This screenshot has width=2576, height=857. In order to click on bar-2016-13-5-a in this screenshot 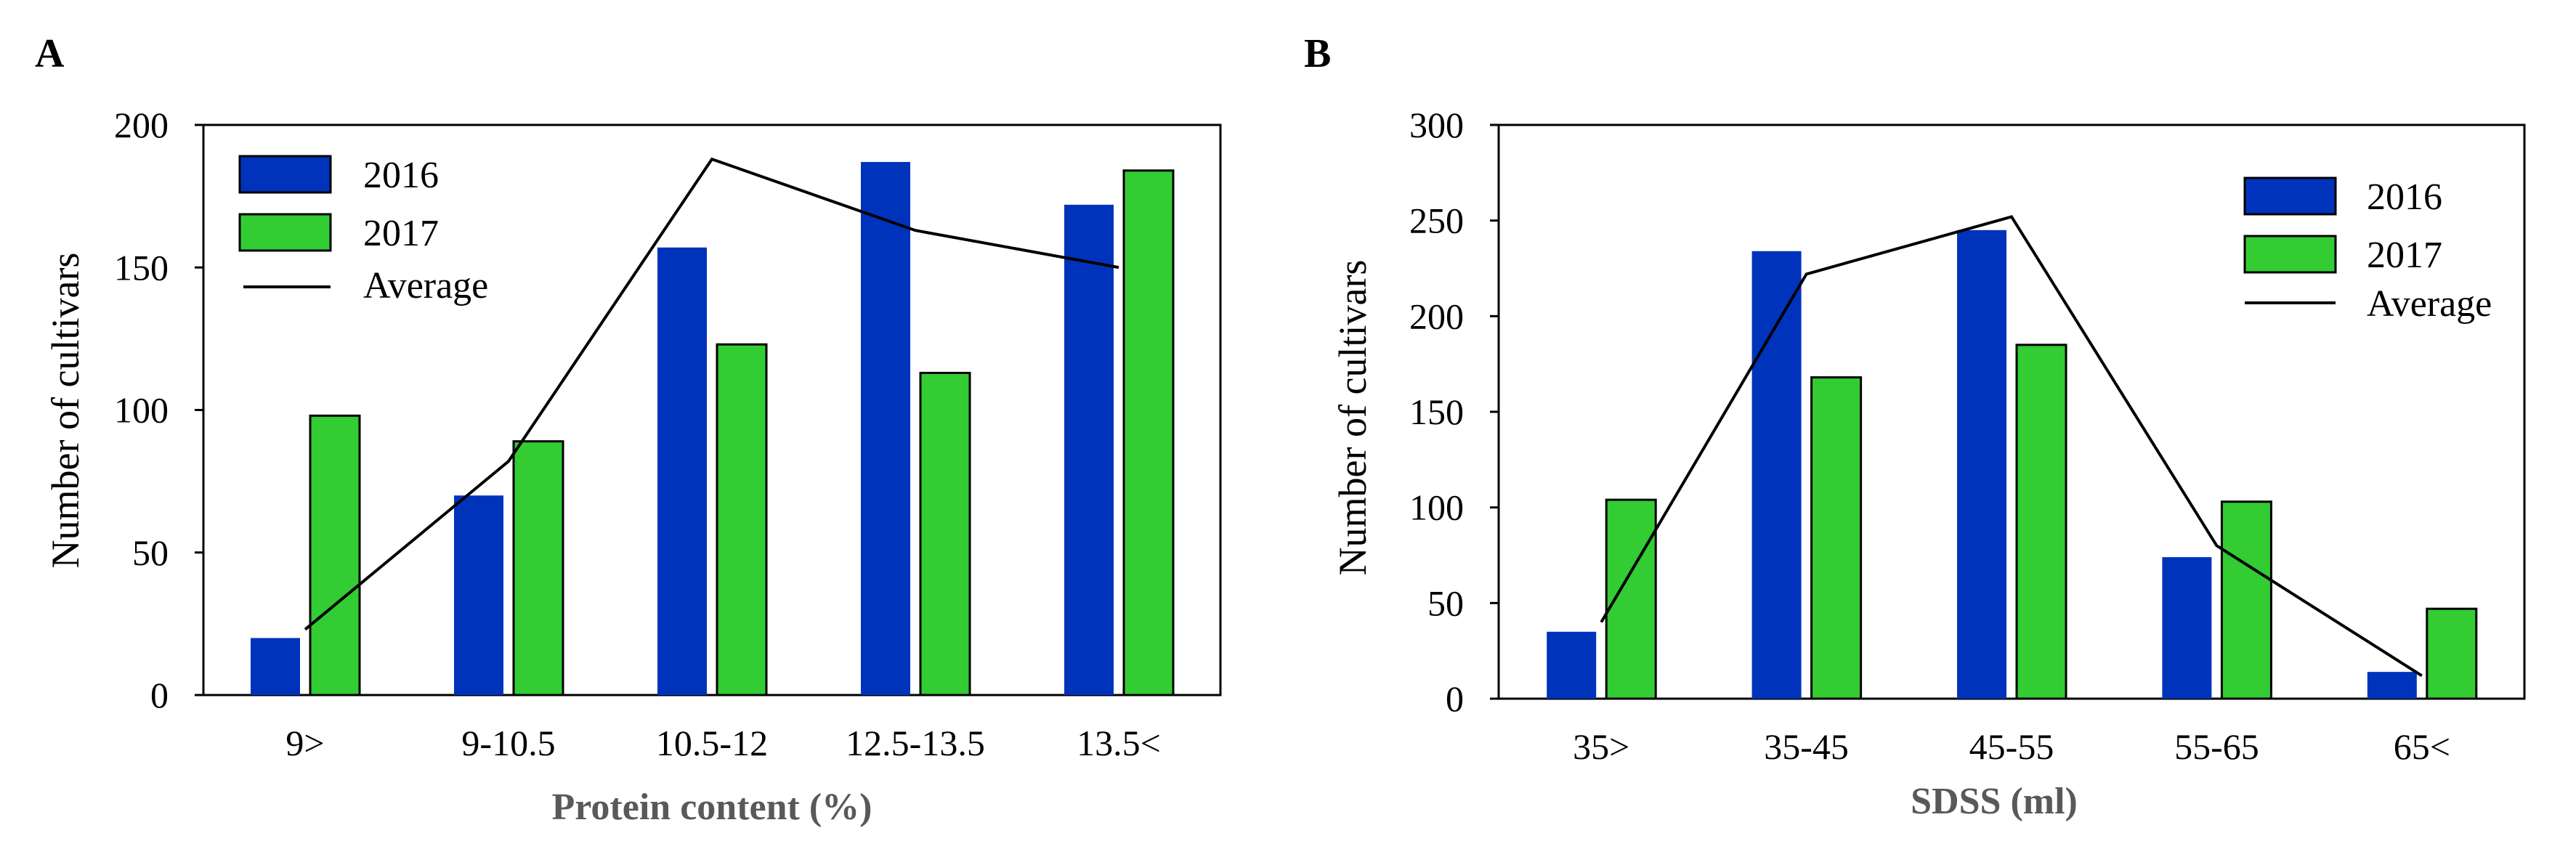, I will do `click(1089, 449)`.